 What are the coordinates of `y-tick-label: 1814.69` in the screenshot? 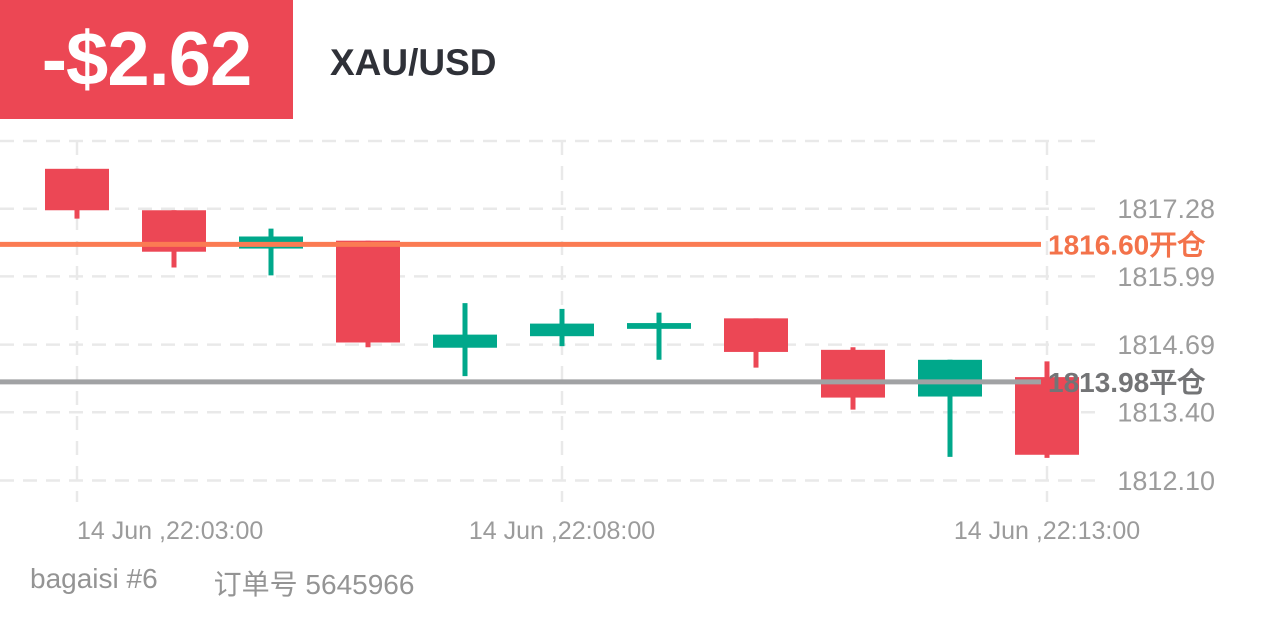 It's located at (1166, 345).